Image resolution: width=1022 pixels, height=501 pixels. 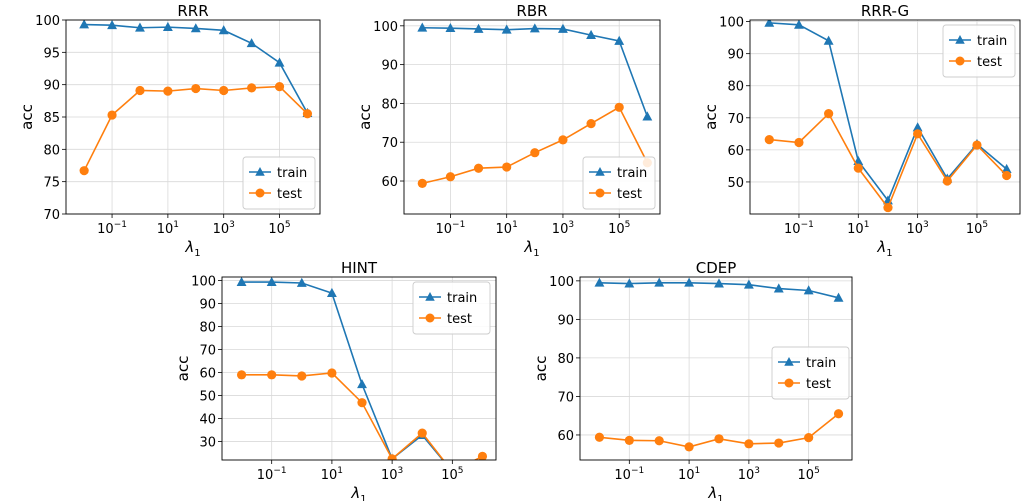 What do you see at coordinates (977, 228) in the screenshot?
I see `x-tick-label: 10⁵` at bounding box center [977, 228].